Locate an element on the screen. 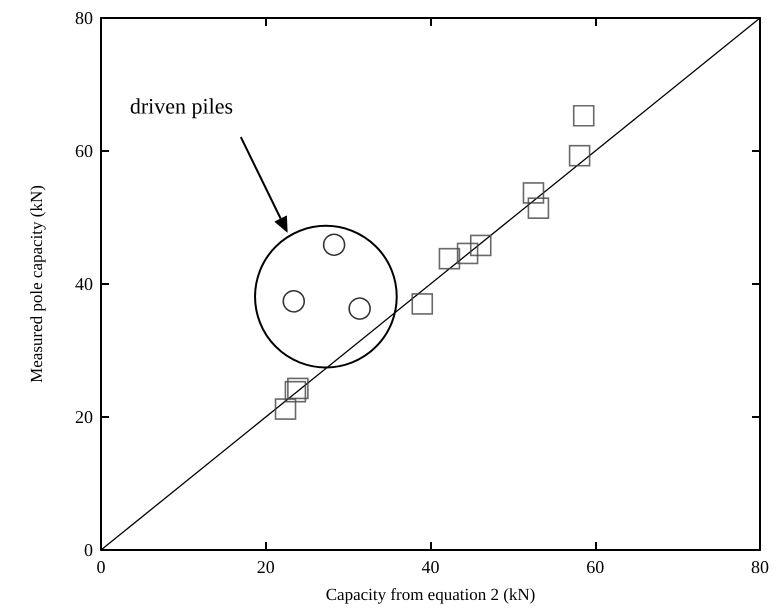  annotation: driven piles is located at coordinates (182, 106).